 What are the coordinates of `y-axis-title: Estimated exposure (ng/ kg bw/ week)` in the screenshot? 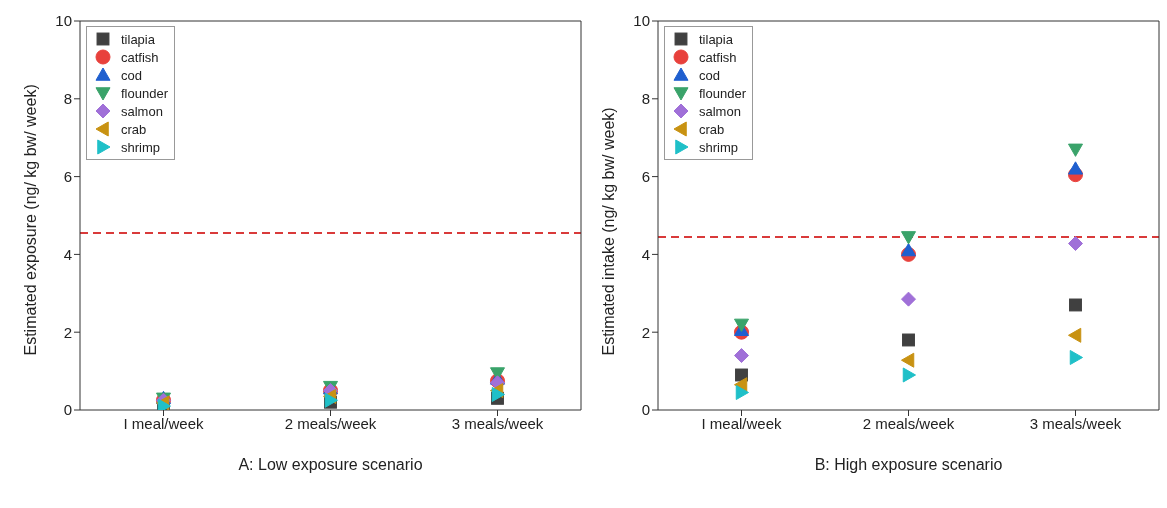 It's located at (30, 220).